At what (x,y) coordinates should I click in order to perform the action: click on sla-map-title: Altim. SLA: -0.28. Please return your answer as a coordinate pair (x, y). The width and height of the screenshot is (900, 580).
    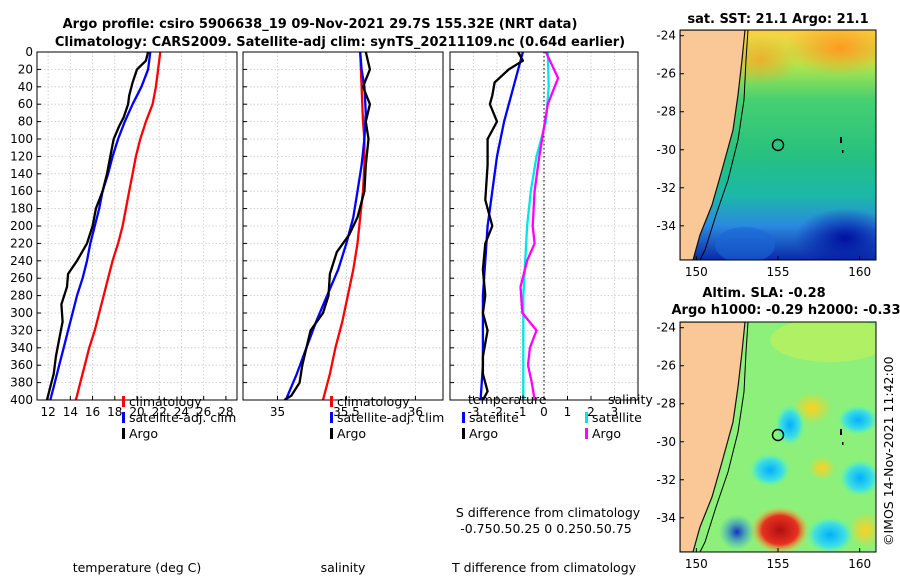
    Looking at the image, I should click on (763, 293).